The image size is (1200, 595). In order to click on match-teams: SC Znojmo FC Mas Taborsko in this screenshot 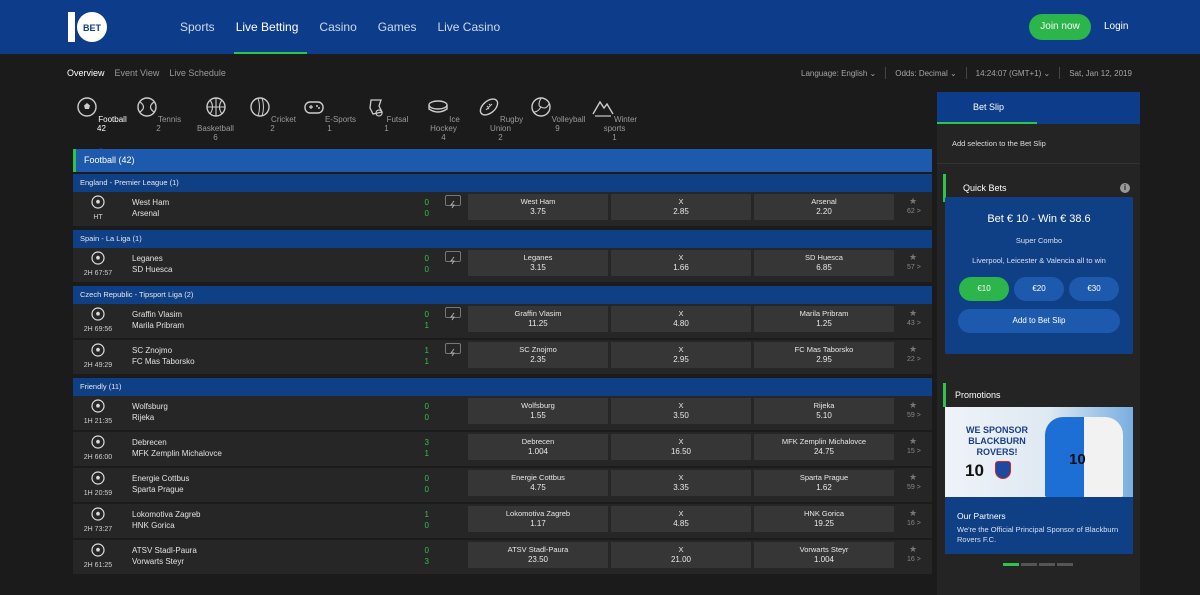, I will do `click(163, 356)`.